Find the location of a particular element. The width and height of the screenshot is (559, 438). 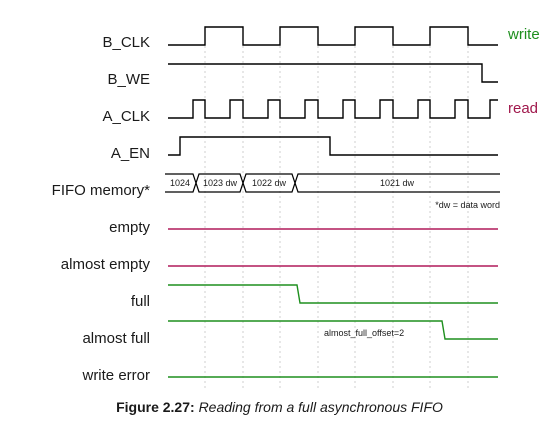

a-en-waveform is located at coordinates (333, 146).